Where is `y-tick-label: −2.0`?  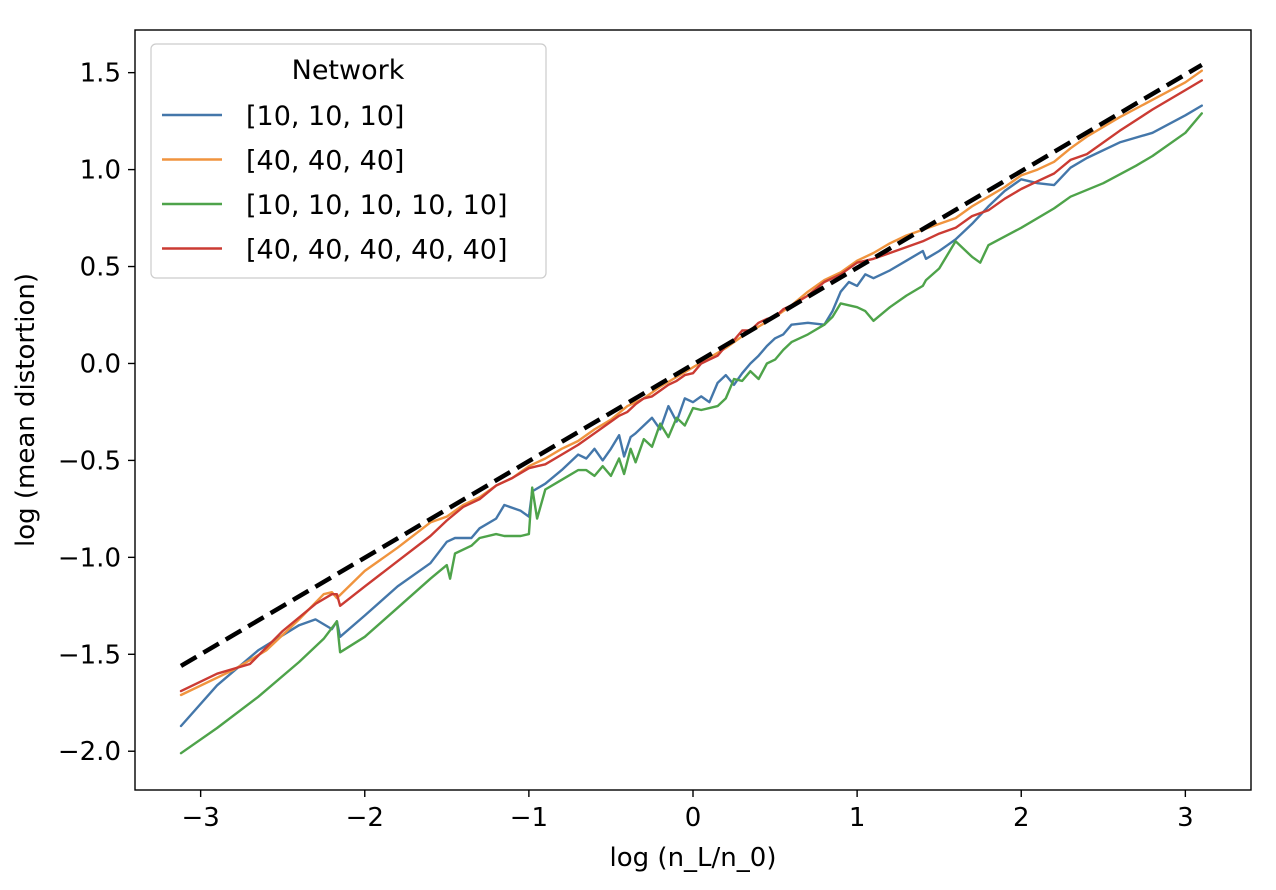 y-tick-label: −2.0 is located at coordinates (89, 752).